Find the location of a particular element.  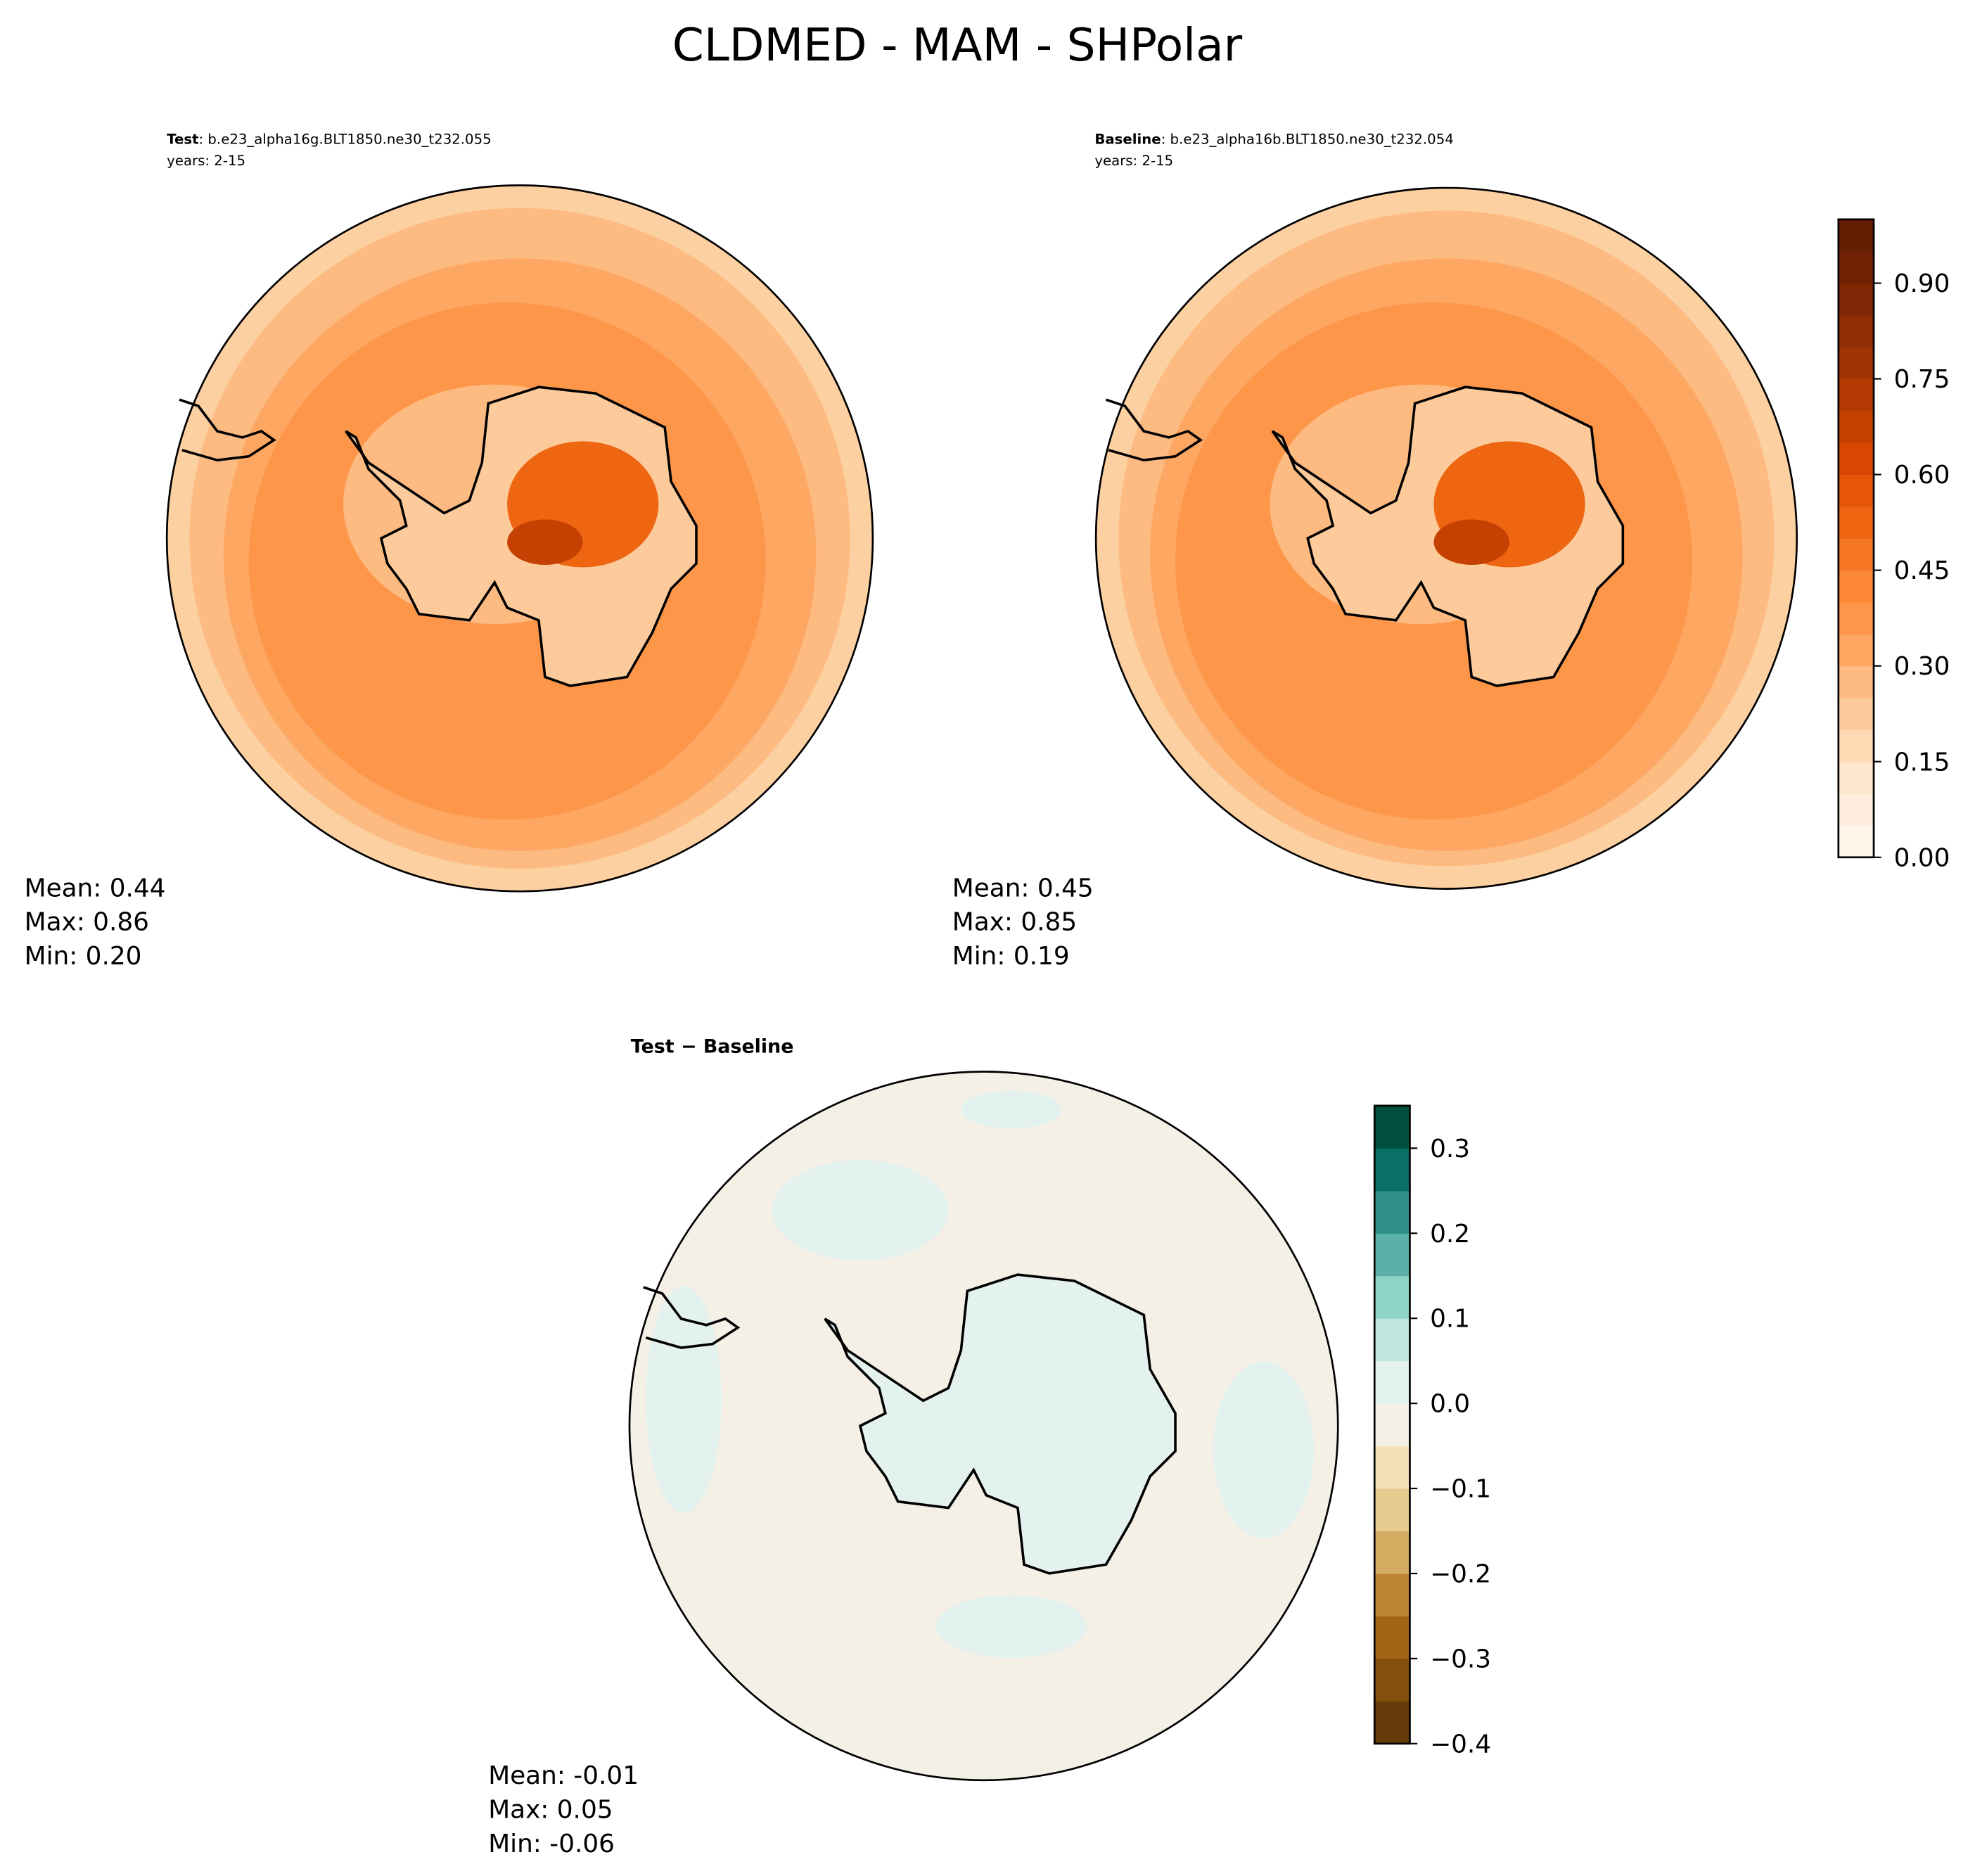

tick-label: 0.2 is located at coordinates (1450, 1234).